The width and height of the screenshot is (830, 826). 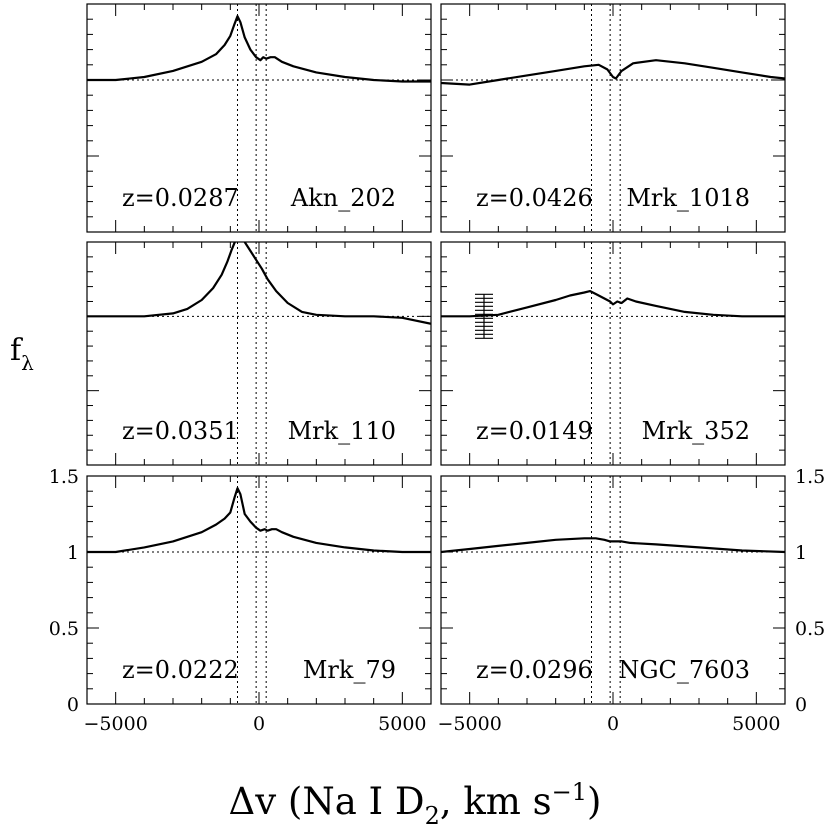 I want to click on panel-4: z=0.0149 Mrk_352, so click(x=613, y=353).